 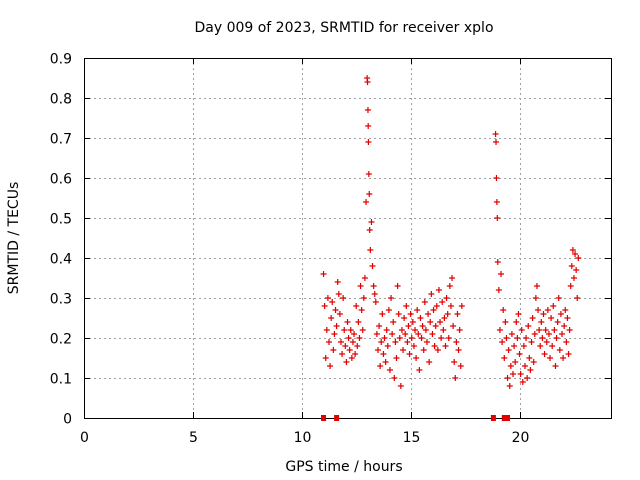 I want to click on y-tick-label: 0.1, so click(x=61, y=380).